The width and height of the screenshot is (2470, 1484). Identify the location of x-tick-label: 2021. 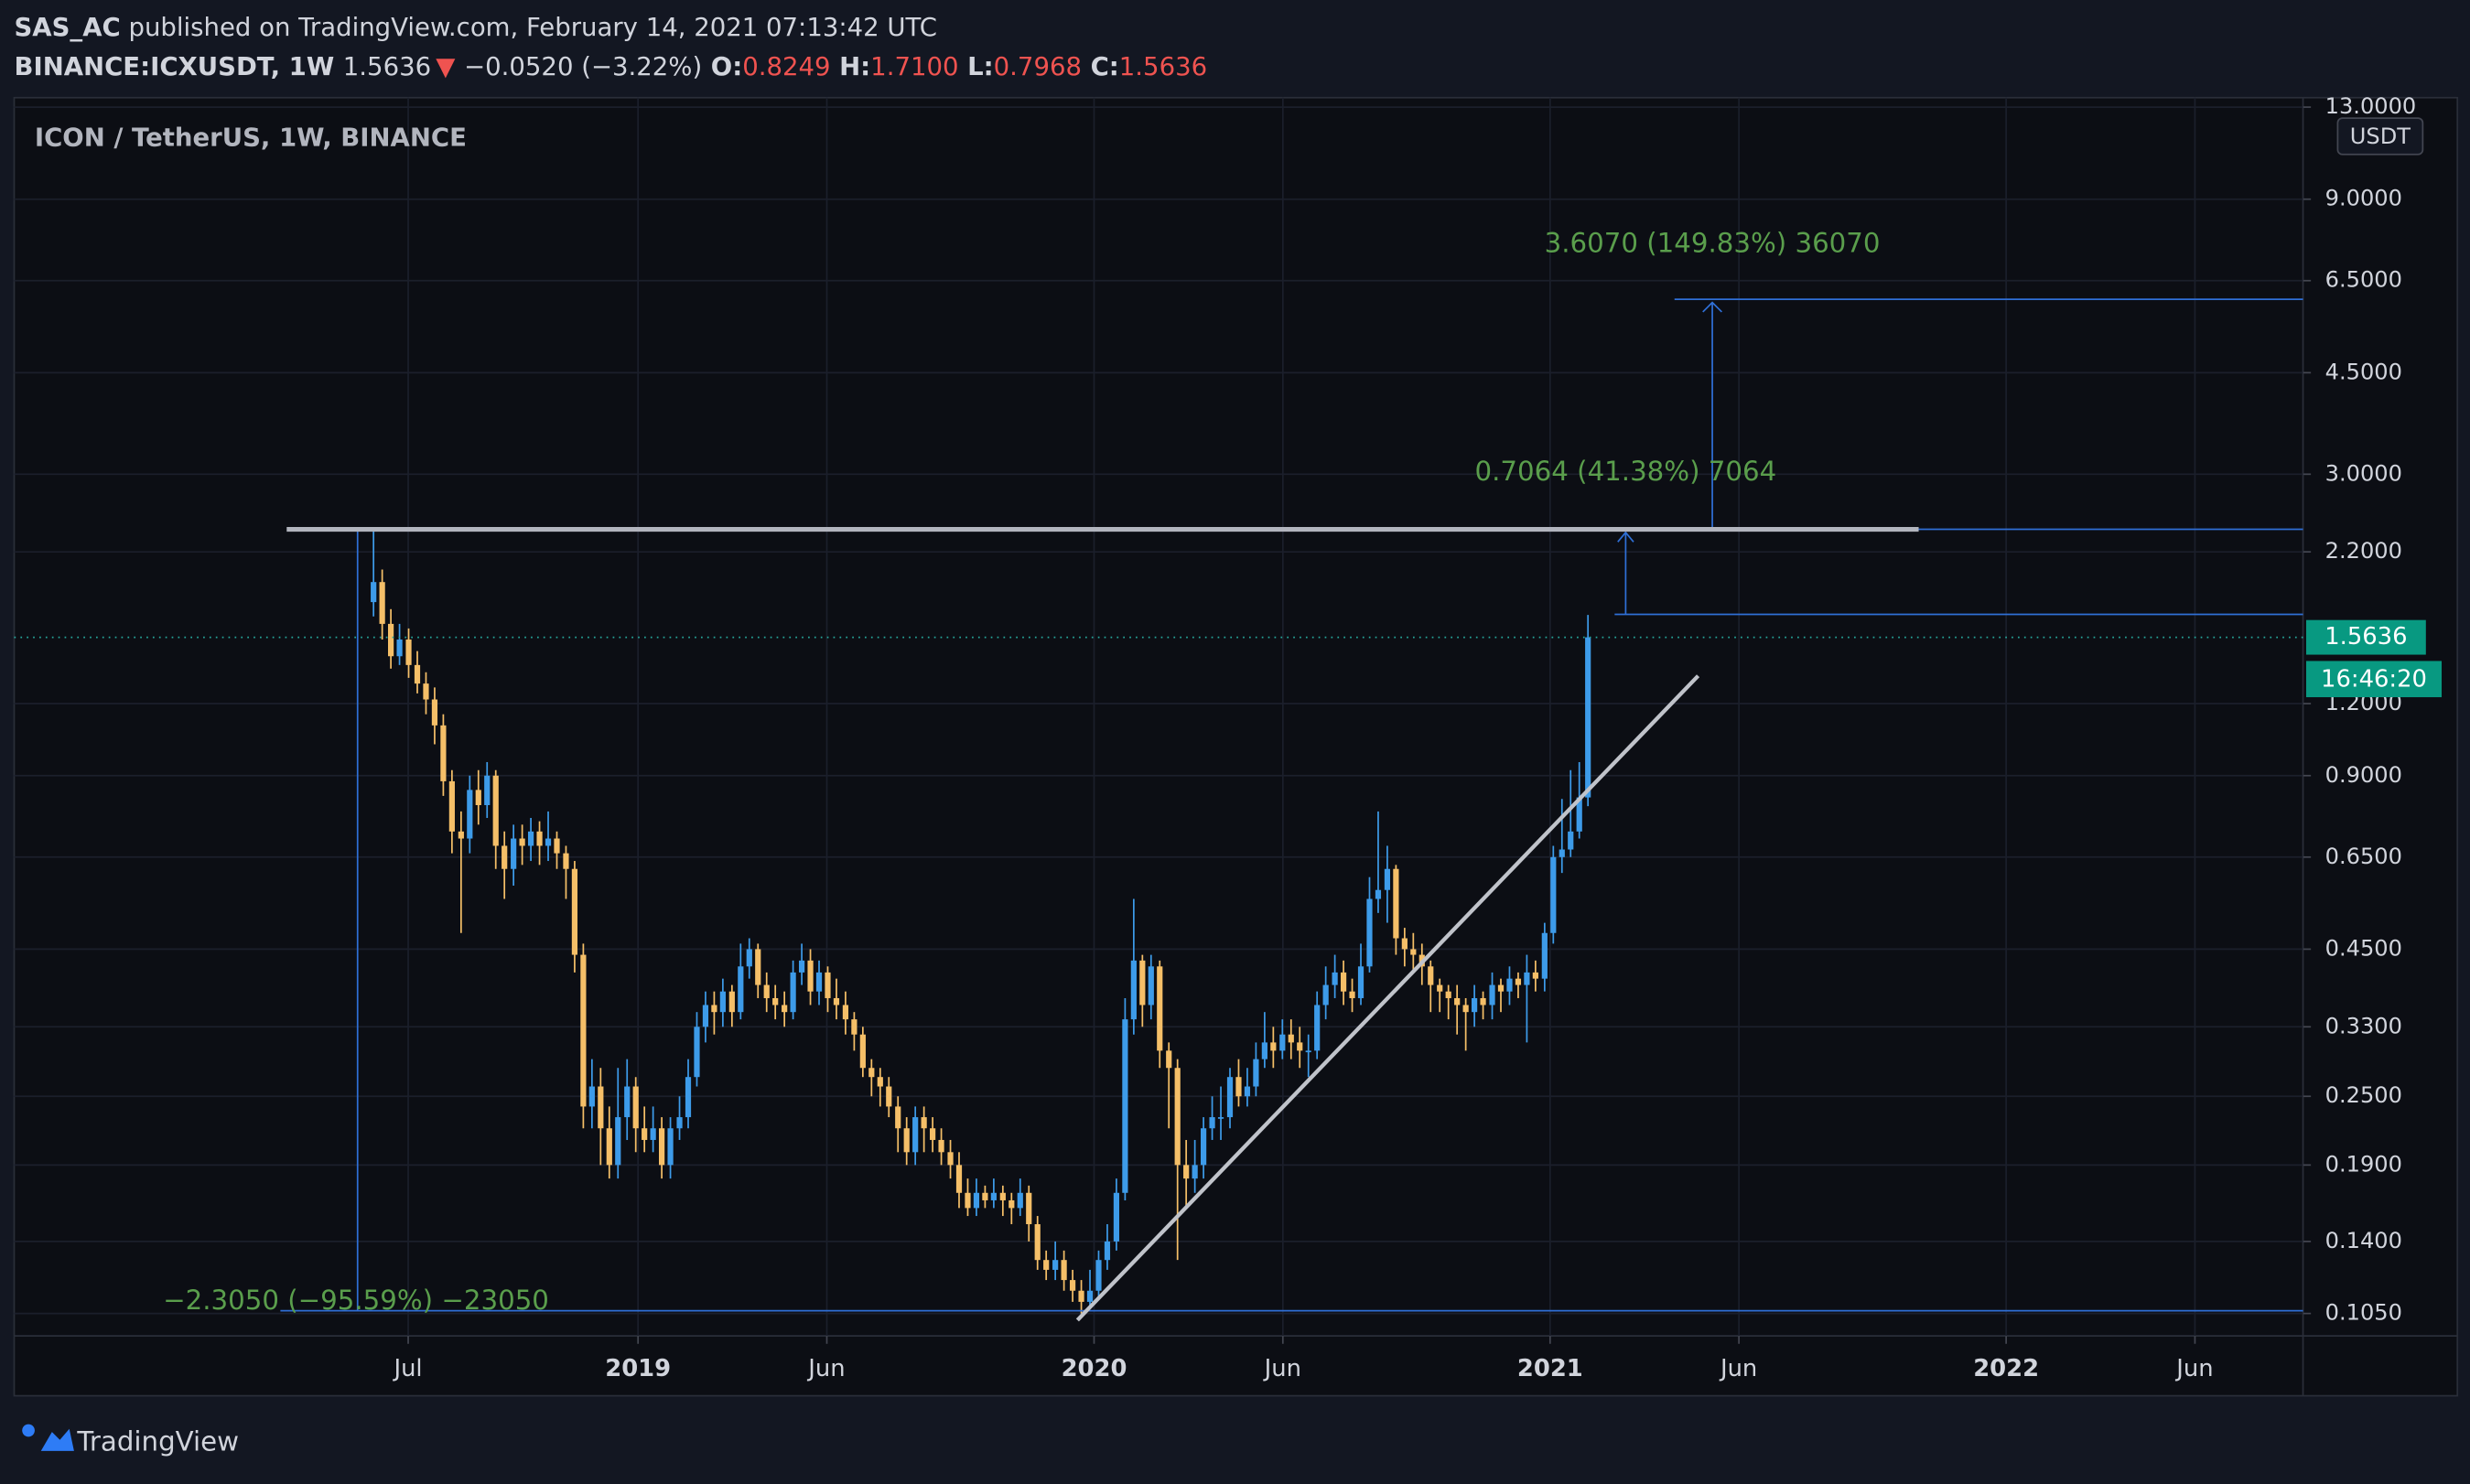
(1550, 1368).